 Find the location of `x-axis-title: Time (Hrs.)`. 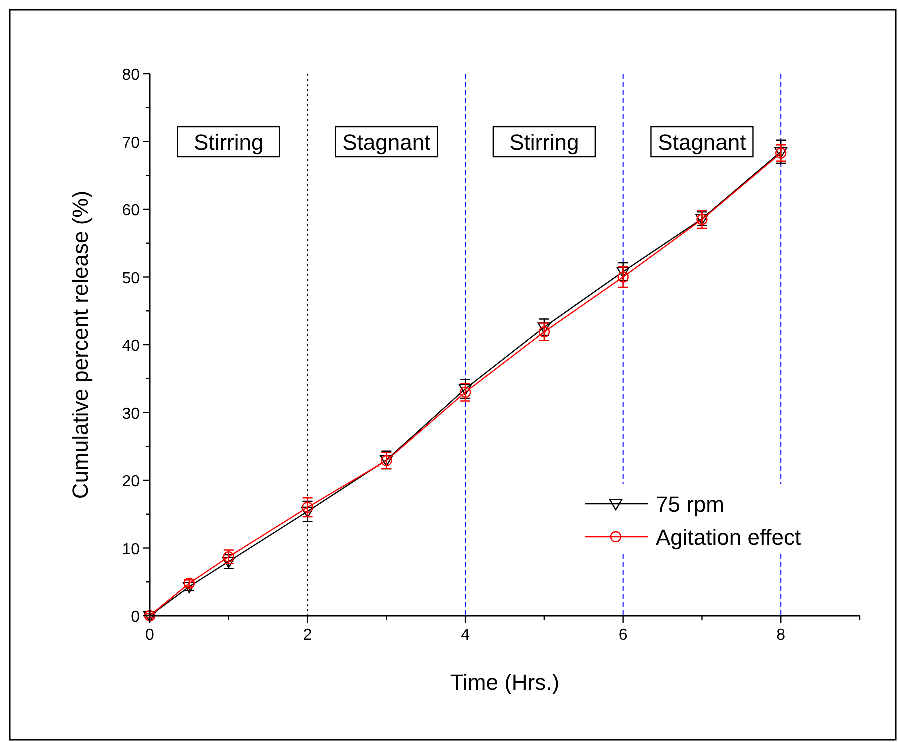

x-axis-title: Time (Hrs.) is located at coordinates (505, 682).